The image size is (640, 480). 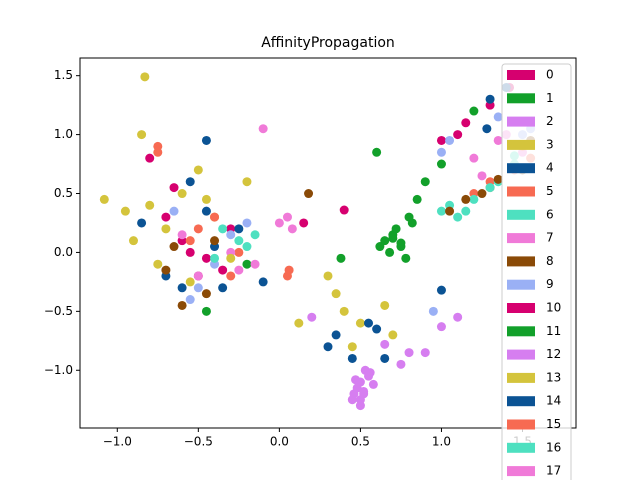 I want to click on x-tick-label: −0.5, so click(x=198, y=442).